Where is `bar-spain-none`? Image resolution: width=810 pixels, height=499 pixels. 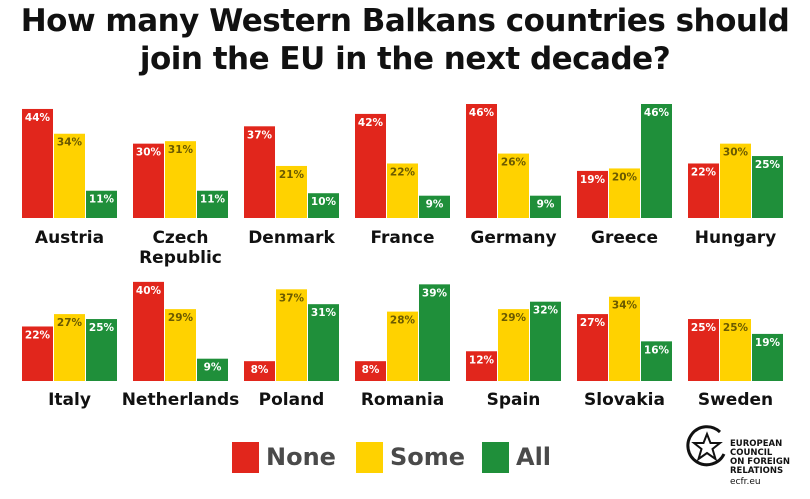
bar-spain-none is located at coordinates (481, 366).